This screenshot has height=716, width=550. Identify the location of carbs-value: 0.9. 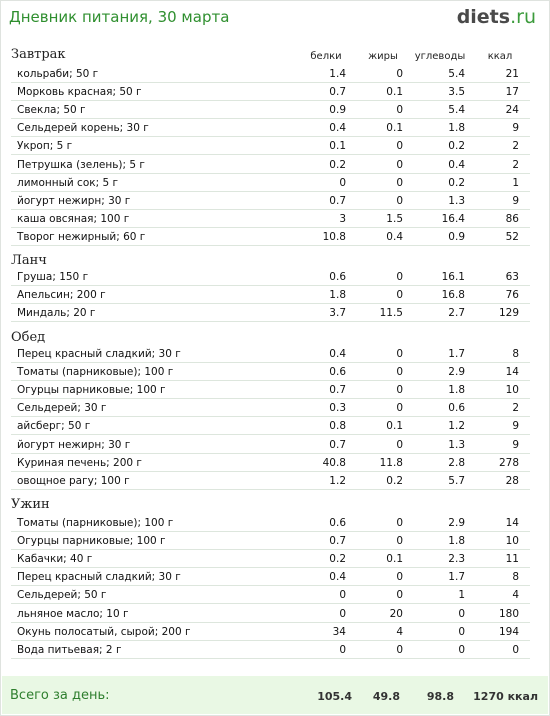
(456, 236).